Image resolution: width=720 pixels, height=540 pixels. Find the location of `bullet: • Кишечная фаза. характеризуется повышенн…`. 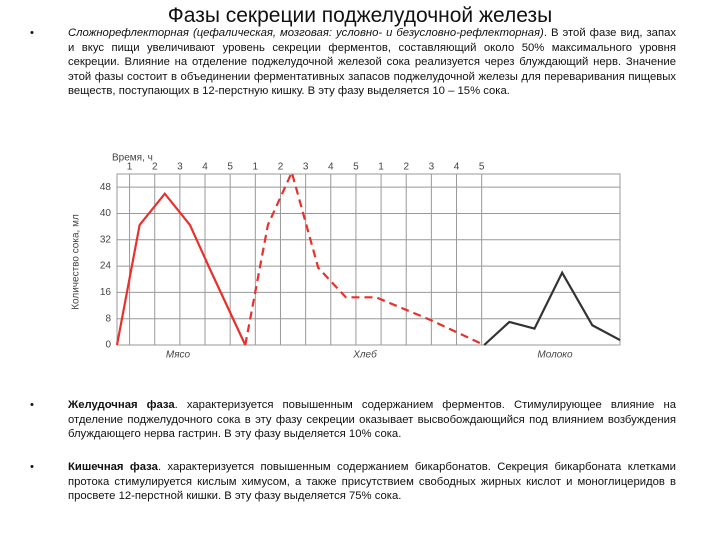

bullet: • Кишечная фаза. характеризуется повышенн… is located at coordinates (353, 481).